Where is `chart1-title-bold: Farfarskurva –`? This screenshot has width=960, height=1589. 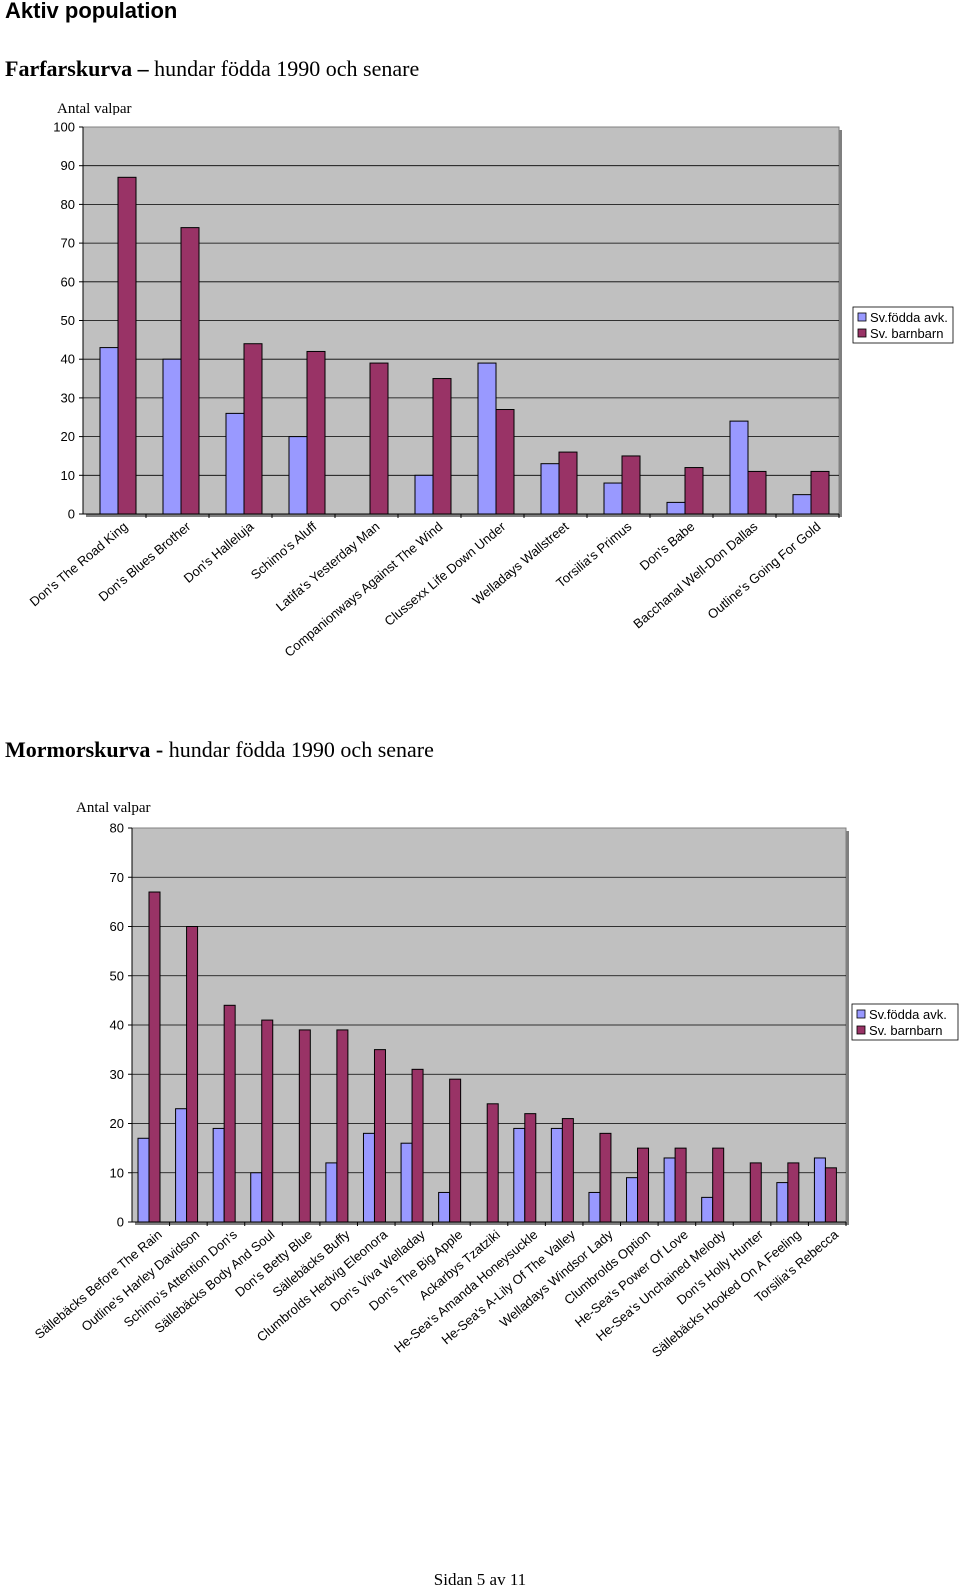
chart1-title-bold: Farfarskurva – is located at coordinates (77, 68).